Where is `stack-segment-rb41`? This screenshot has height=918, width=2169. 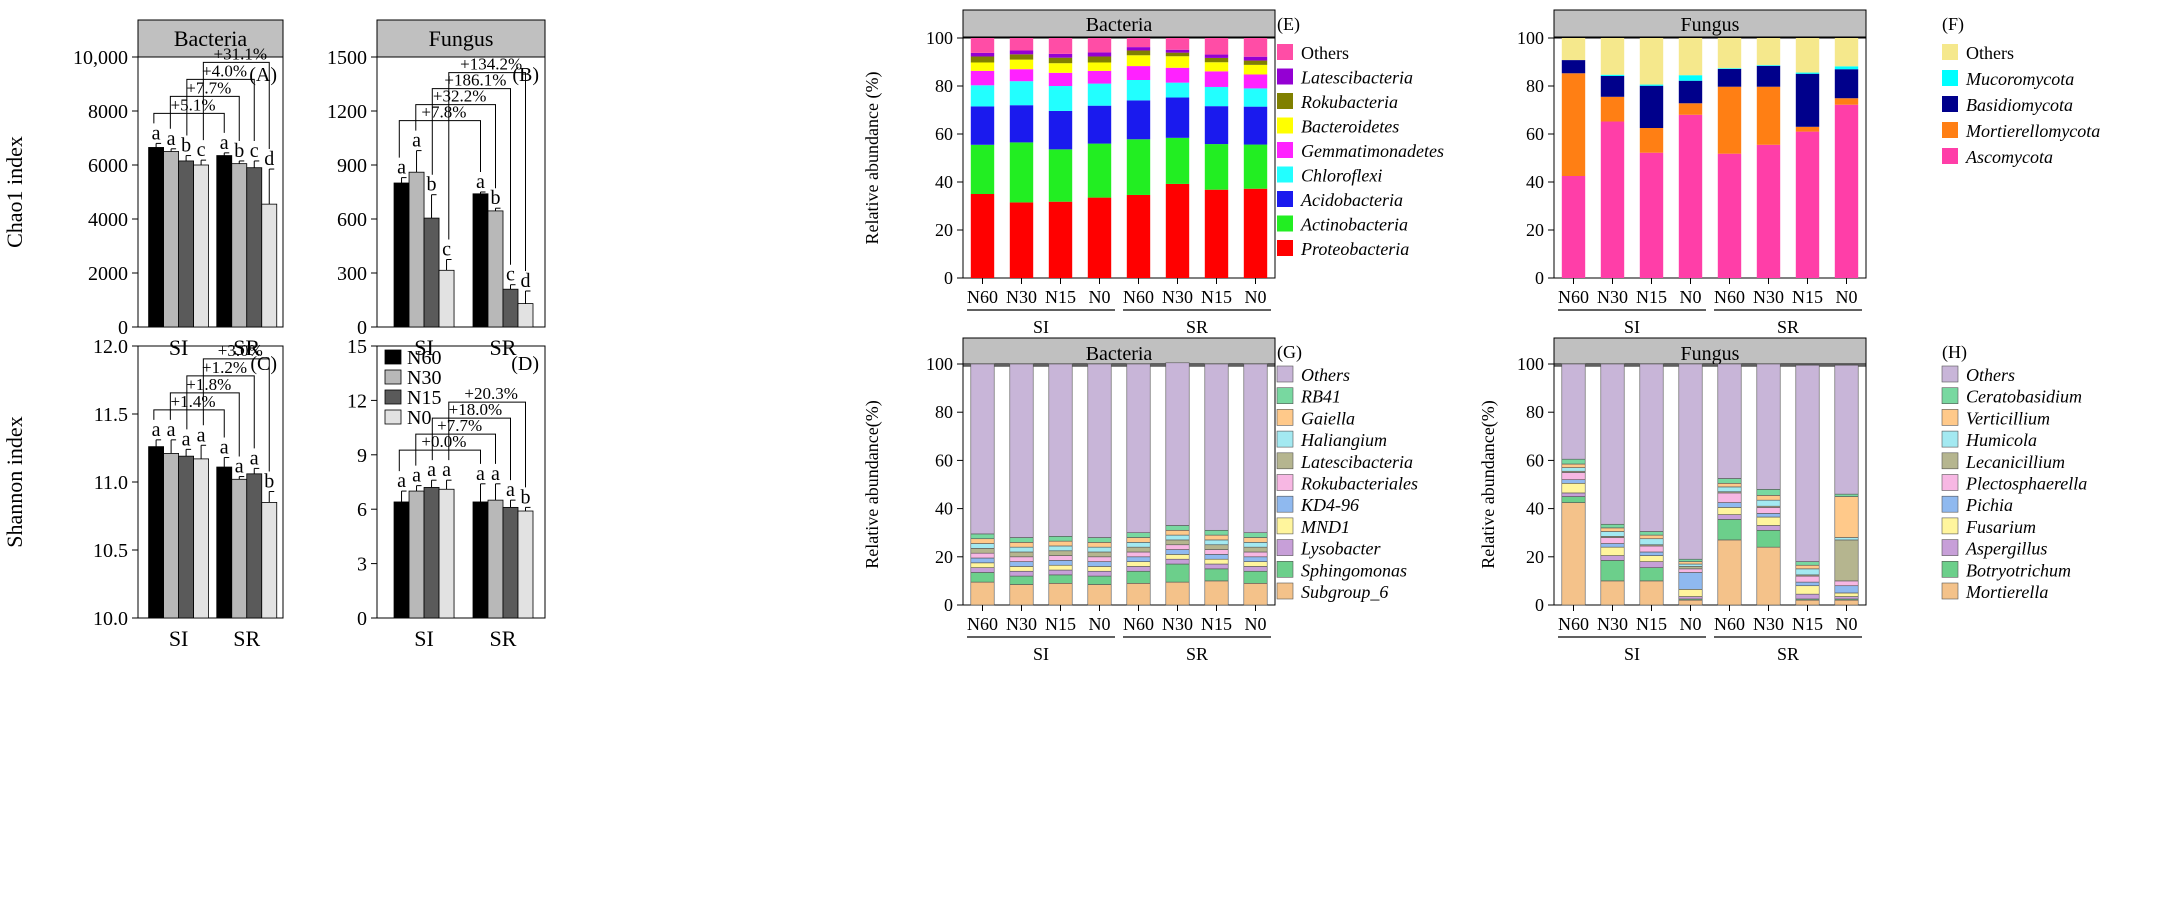
stack-segment-rb41 is located at coordinates (982, 536).